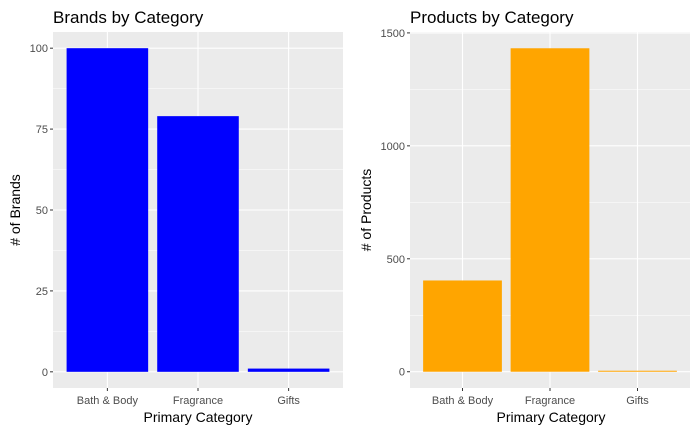  I want to click on y-axis-title: # of Brands, so click(15, 210).